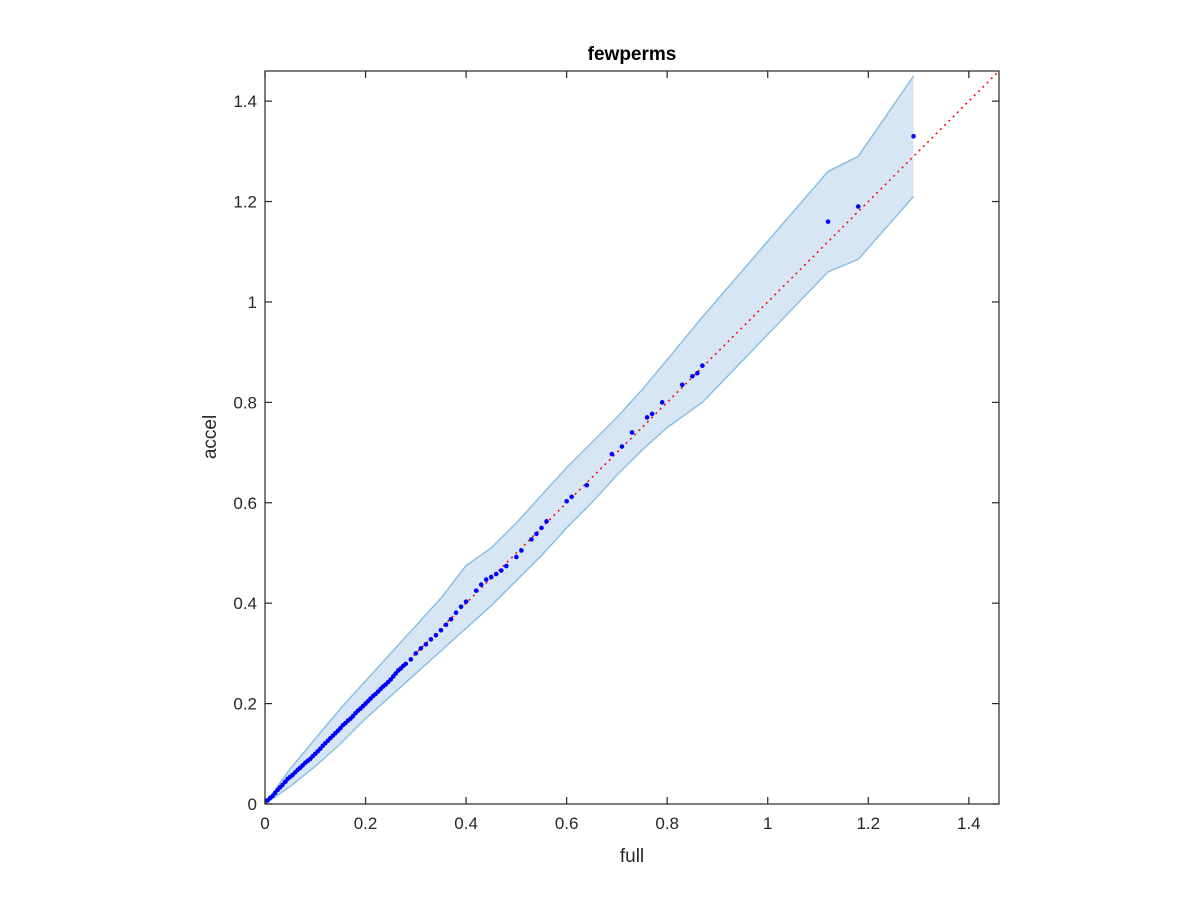 This screenshot has height=900, width=1200. What do you see at coordinates (245, 603) in the screenshot?
I see `y-tick-label: 0.4` at bounding box center [245, 603].